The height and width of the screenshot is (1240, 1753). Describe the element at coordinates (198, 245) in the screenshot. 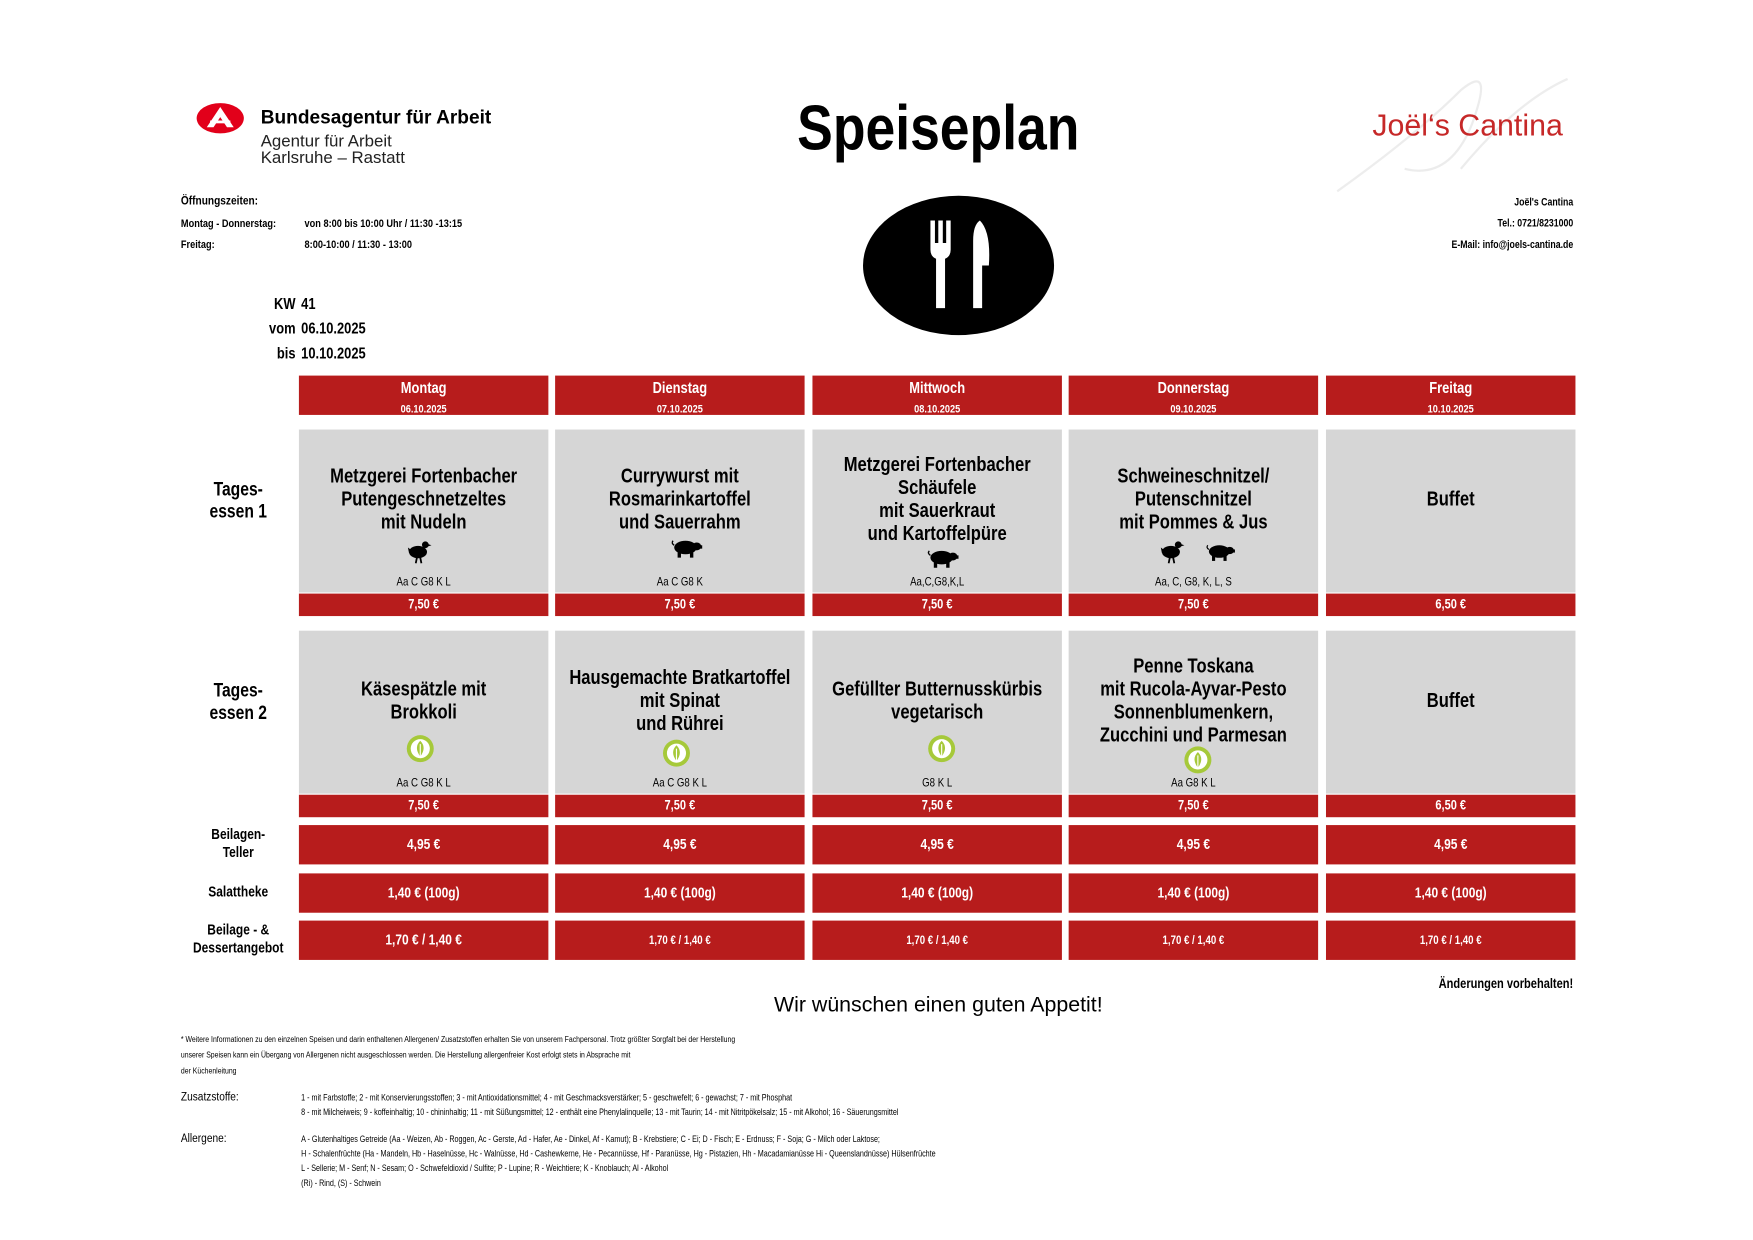

I see `hours-day: Freitag:` at that location.